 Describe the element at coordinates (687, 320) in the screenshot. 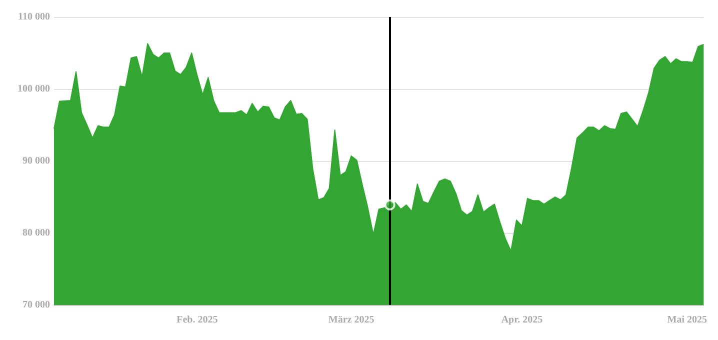

I see `x-tick-label: Mai 2025` at that location.